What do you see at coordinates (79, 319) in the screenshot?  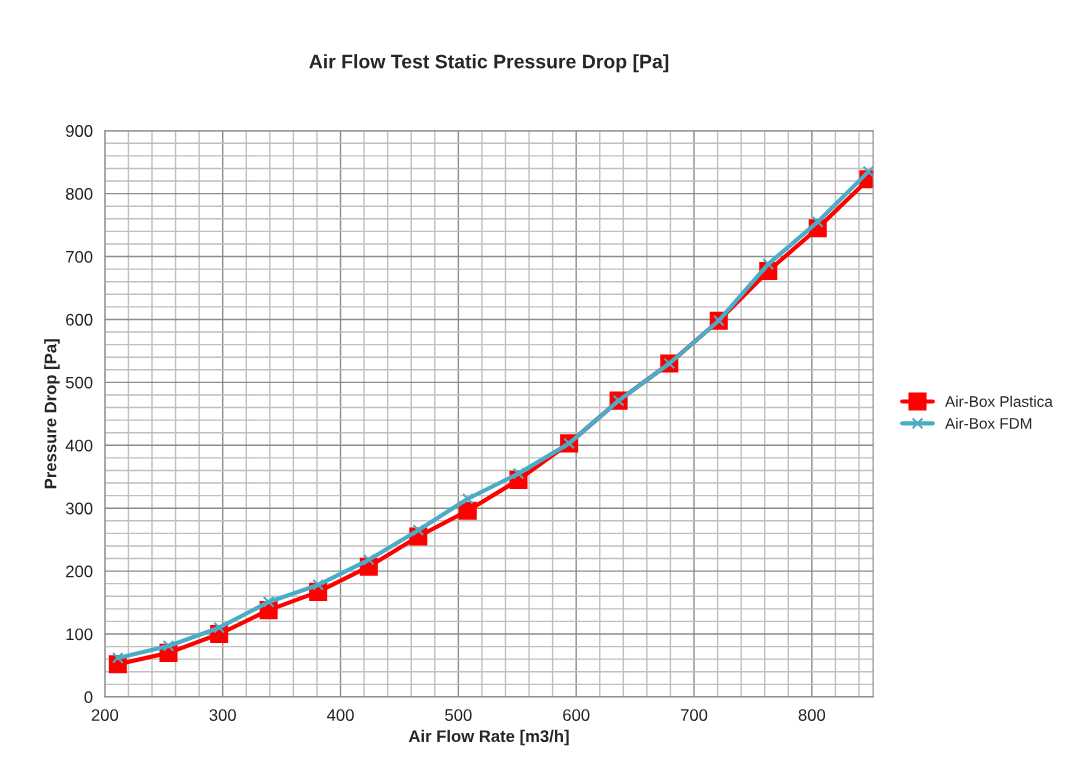 I see `y-tick-label: 600` at bounding box center [79, 319].